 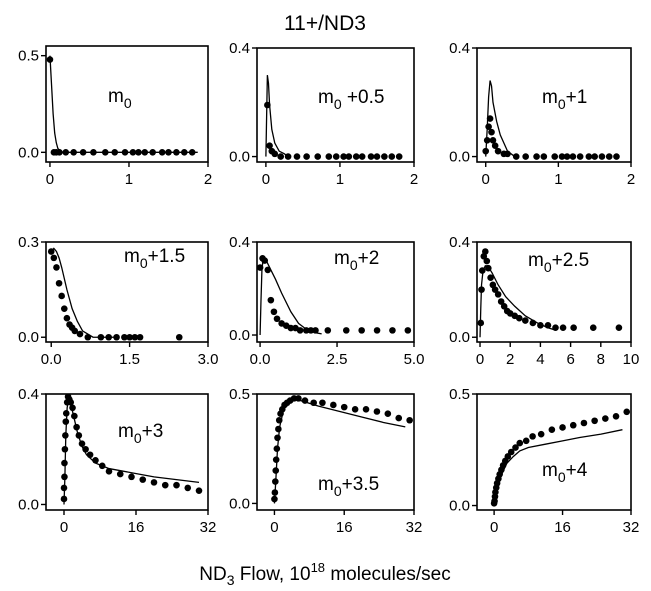 I want to click on x-tick-label: 6, so click(x=570, y=359).